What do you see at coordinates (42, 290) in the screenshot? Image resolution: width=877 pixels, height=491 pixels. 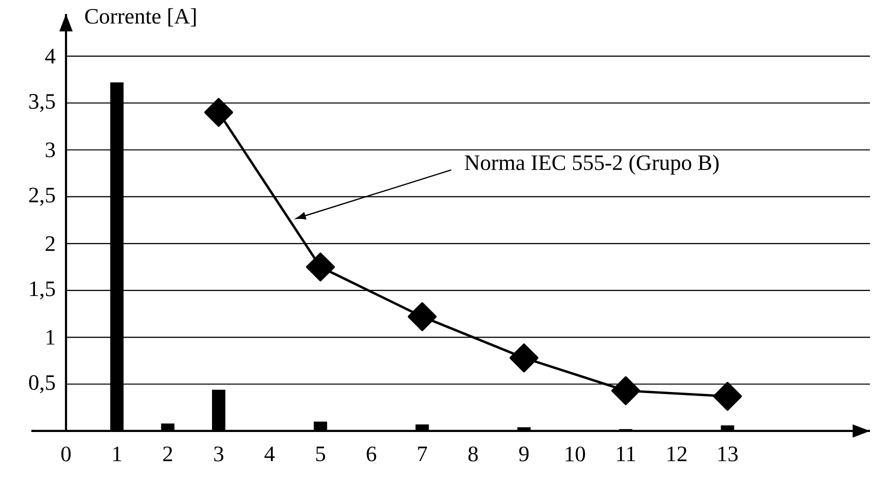 I see `y-tick-label: 1,5` at bounding box center [42, 290].